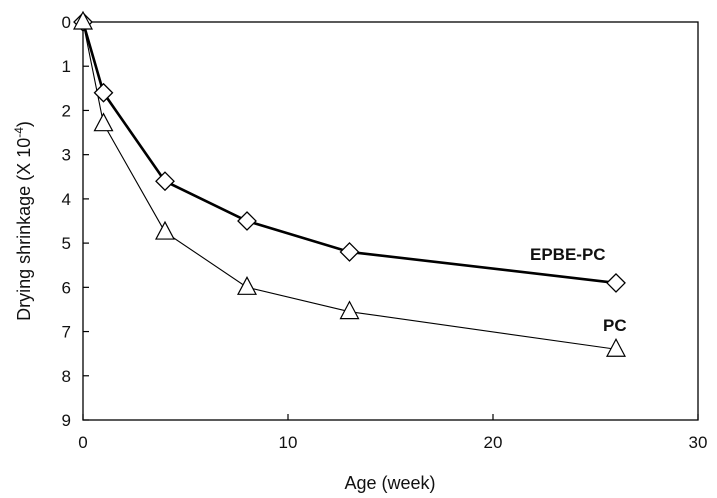 This screenshot has width=717, height=498. I want to click on x-tick-label: 0, so click(82, 442).